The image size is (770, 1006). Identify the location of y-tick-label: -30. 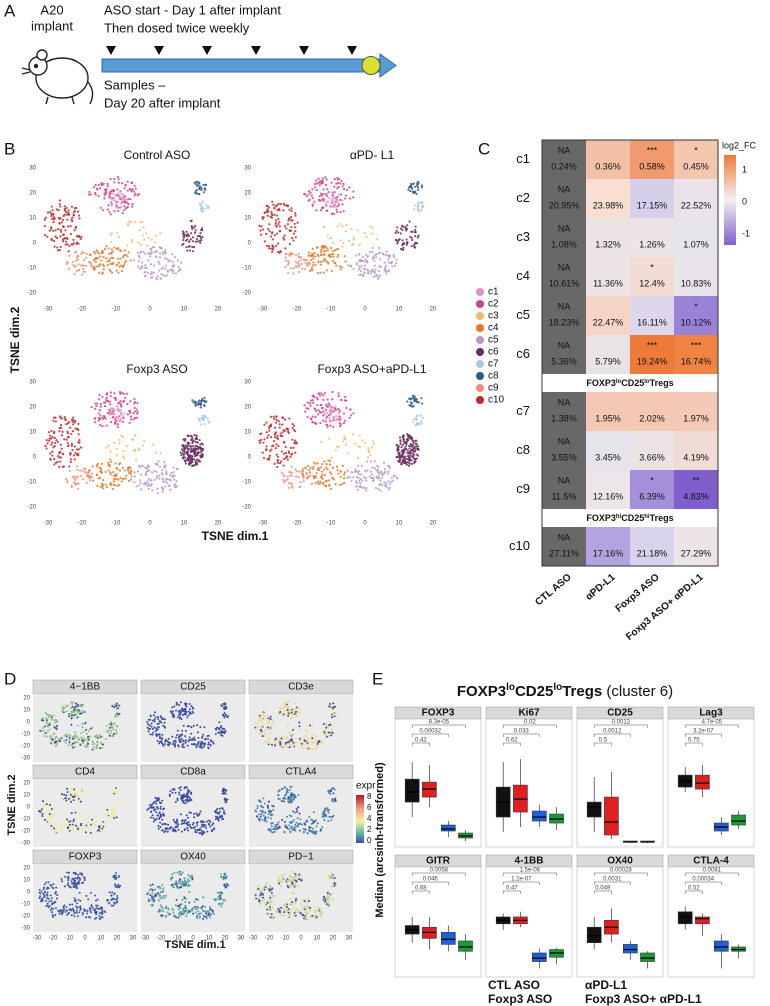
(25, 759).